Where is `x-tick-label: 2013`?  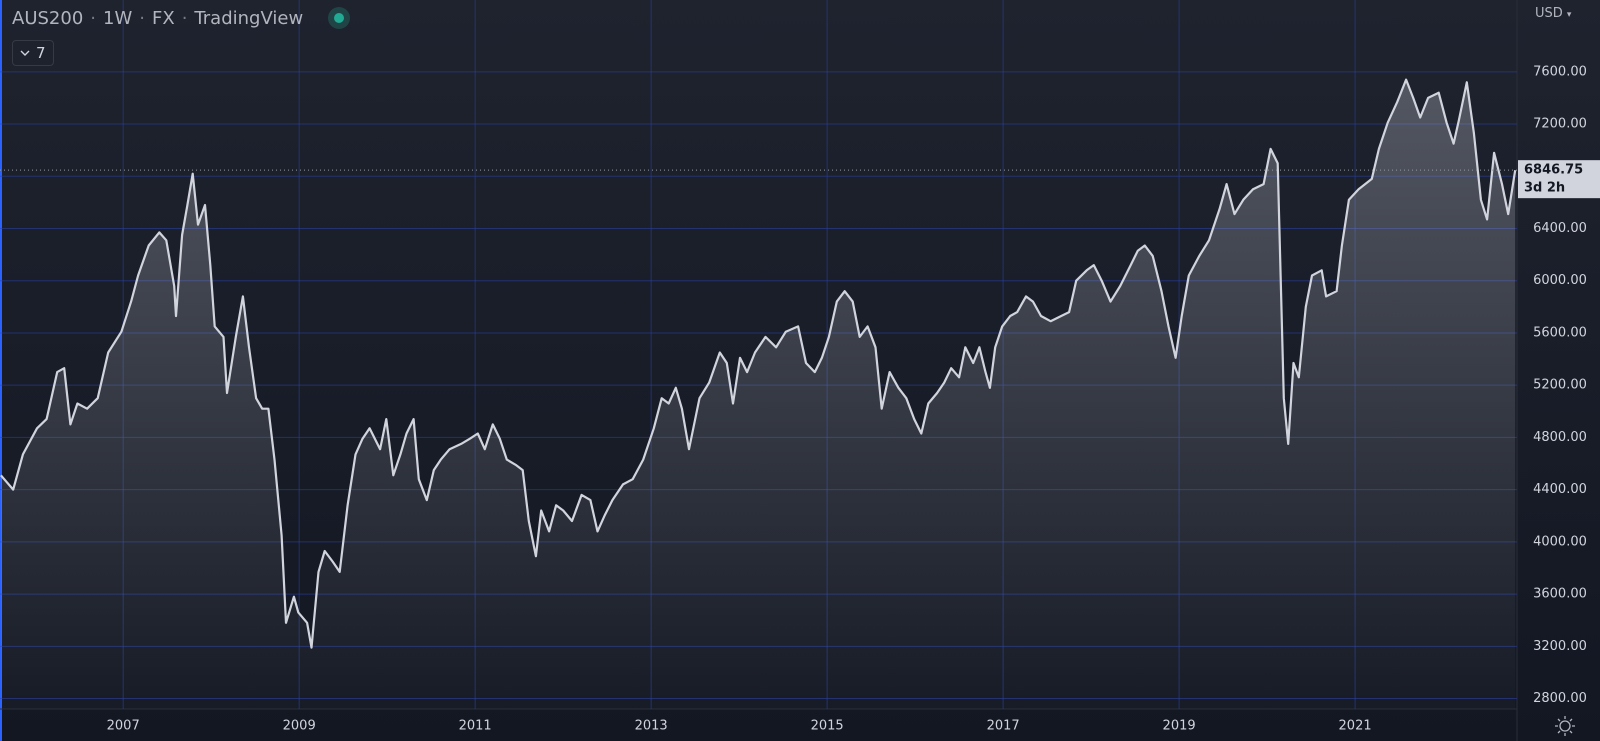
x-tick-label: 2013 is located at coordinates (651, 726).